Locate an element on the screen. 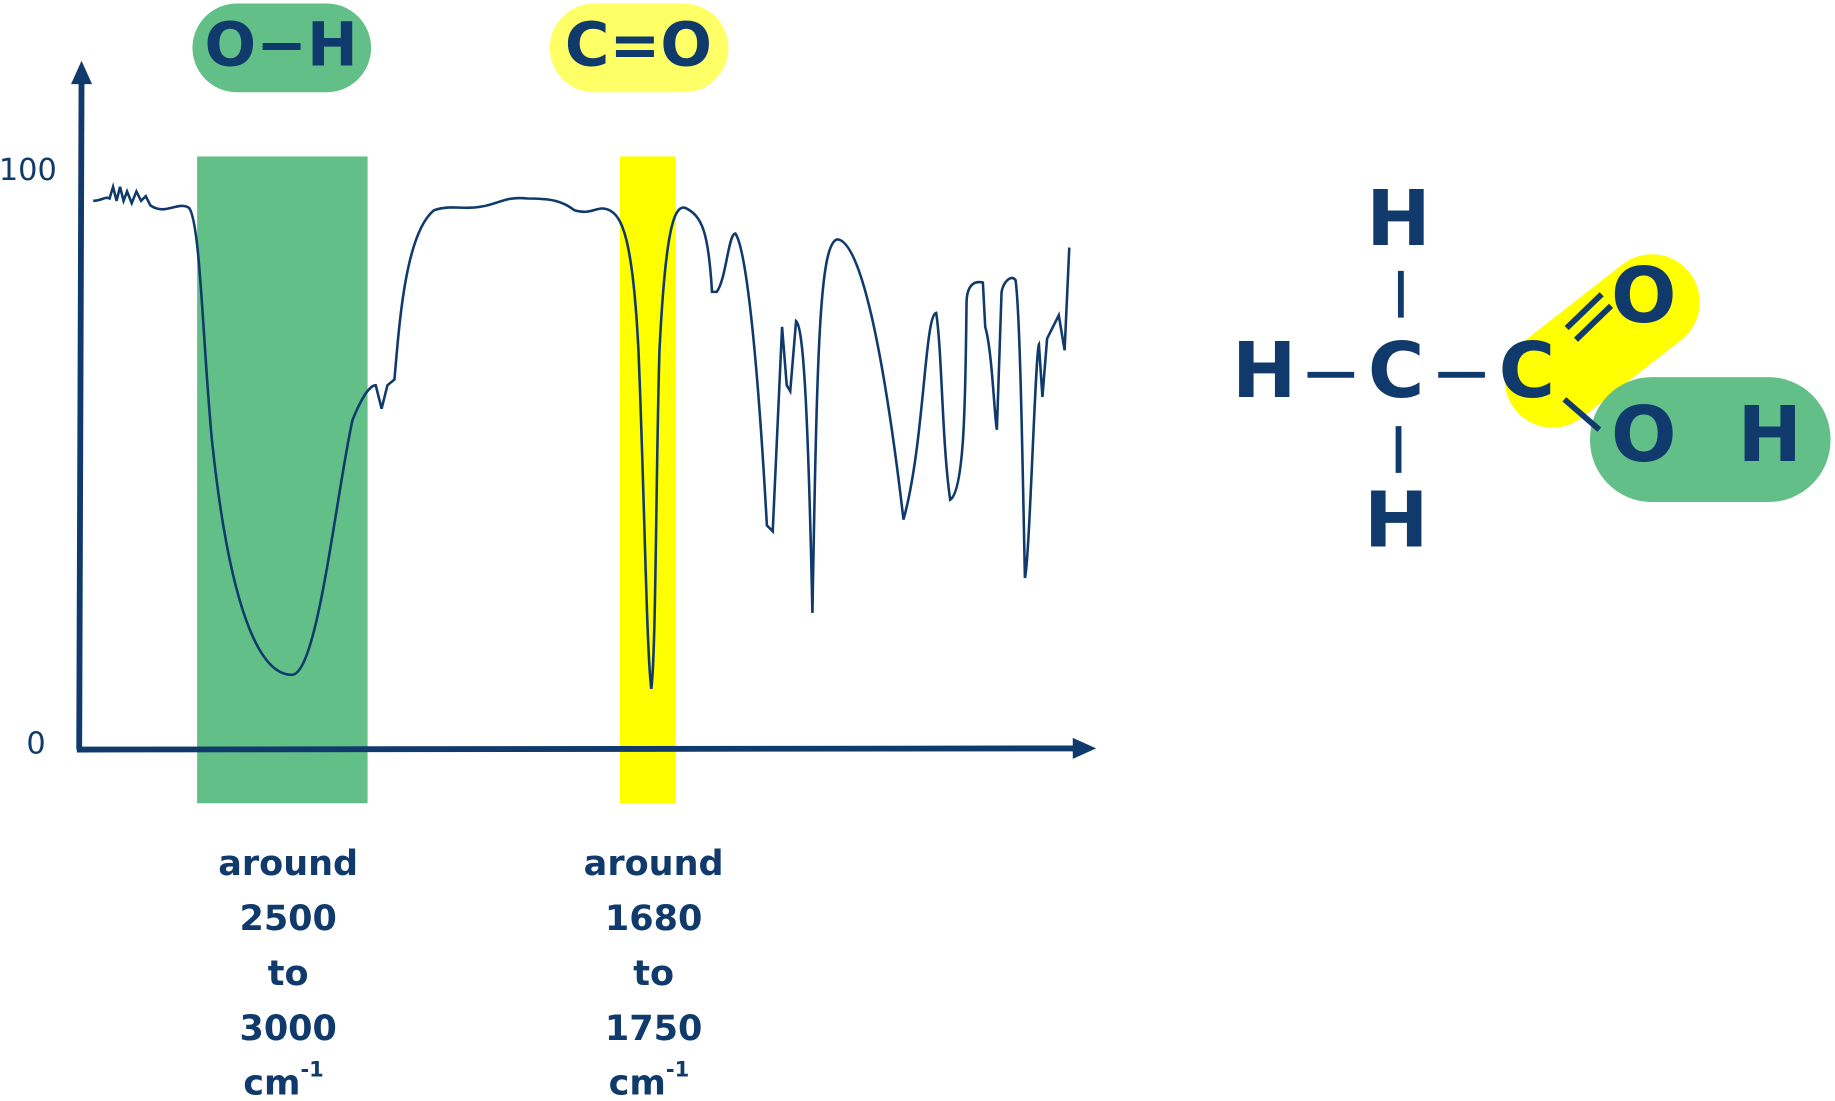 This screenshot has width=1835, height=1101. bonds is located at coordinates (1460, 371).